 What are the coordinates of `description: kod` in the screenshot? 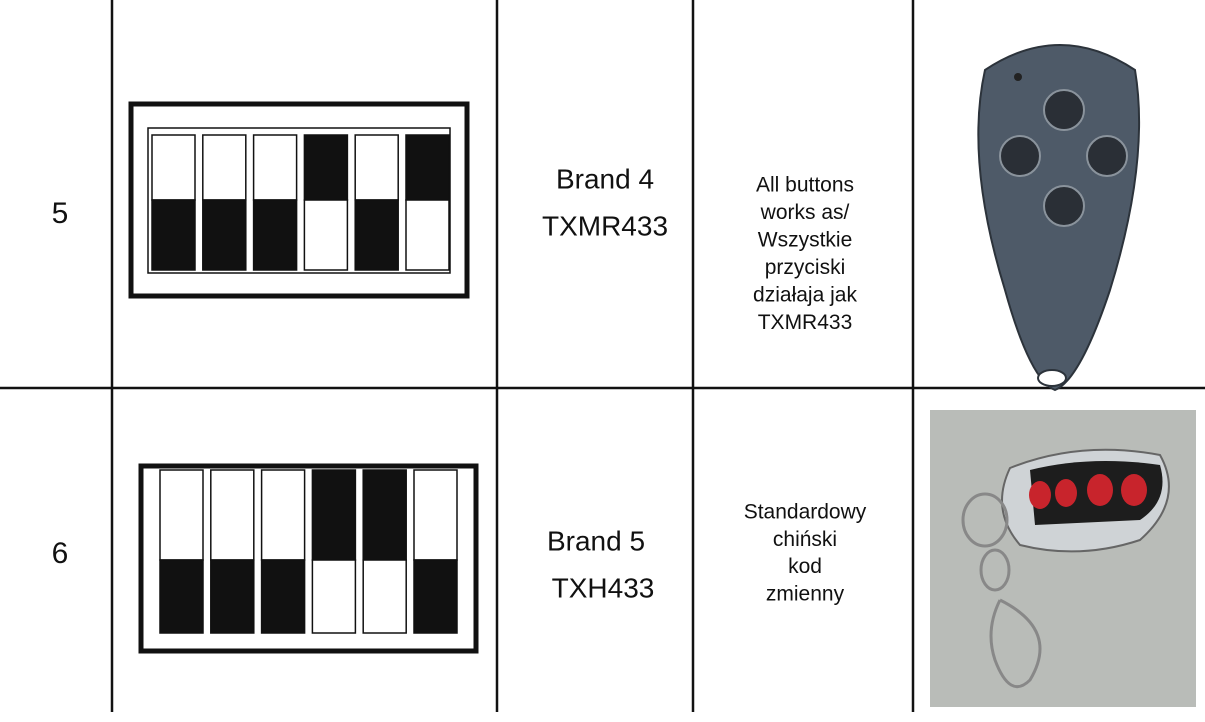 It's located at (805, 566).